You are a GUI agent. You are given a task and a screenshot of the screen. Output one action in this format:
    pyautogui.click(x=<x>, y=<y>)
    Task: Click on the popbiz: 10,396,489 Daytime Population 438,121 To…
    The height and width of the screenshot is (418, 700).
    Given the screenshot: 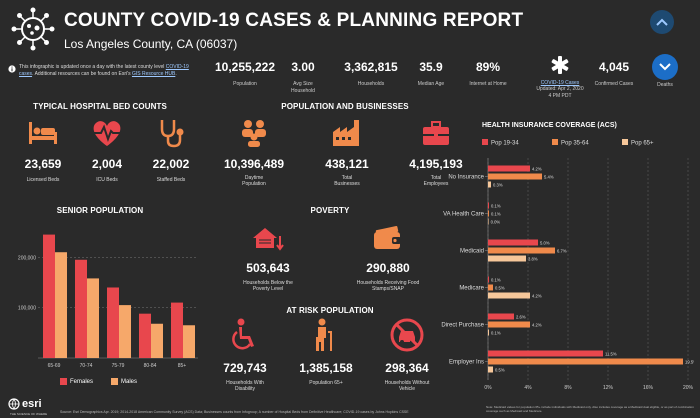 What is the action you would take?
    pyautogui.click(x=343, y=153)
    